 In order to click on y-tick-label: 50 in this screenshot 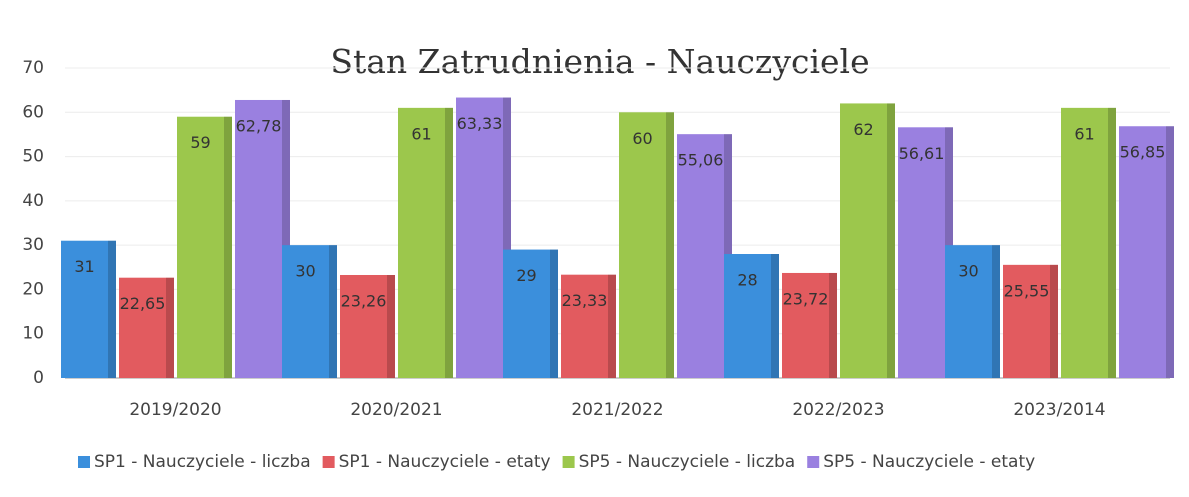, I will do `click(33, 157)`.